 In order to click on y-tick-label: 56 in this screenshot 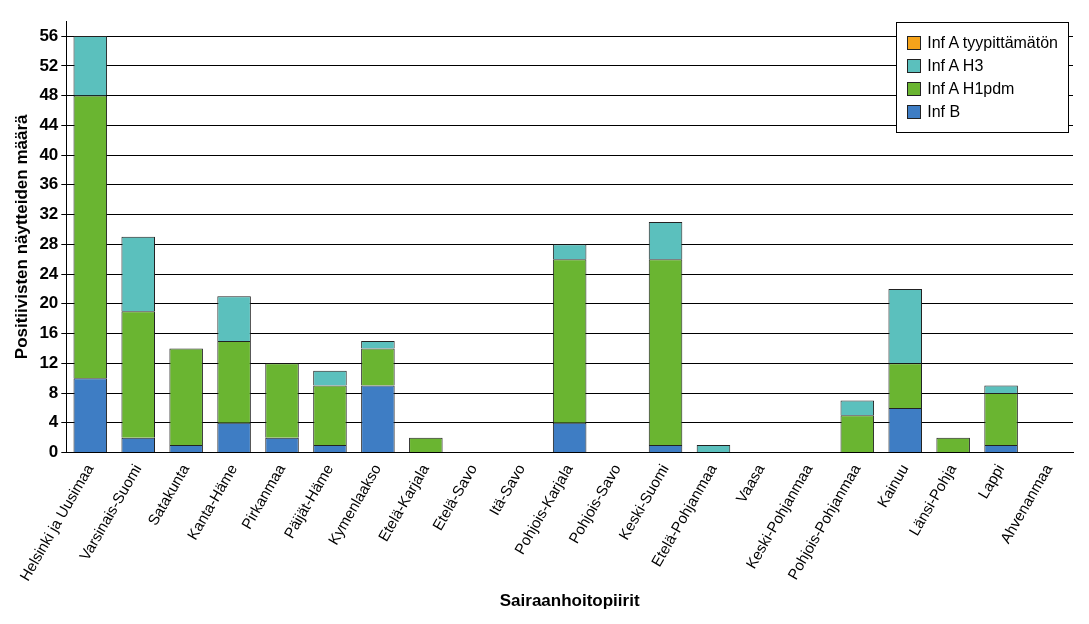, I will do `click(49, 35)`.